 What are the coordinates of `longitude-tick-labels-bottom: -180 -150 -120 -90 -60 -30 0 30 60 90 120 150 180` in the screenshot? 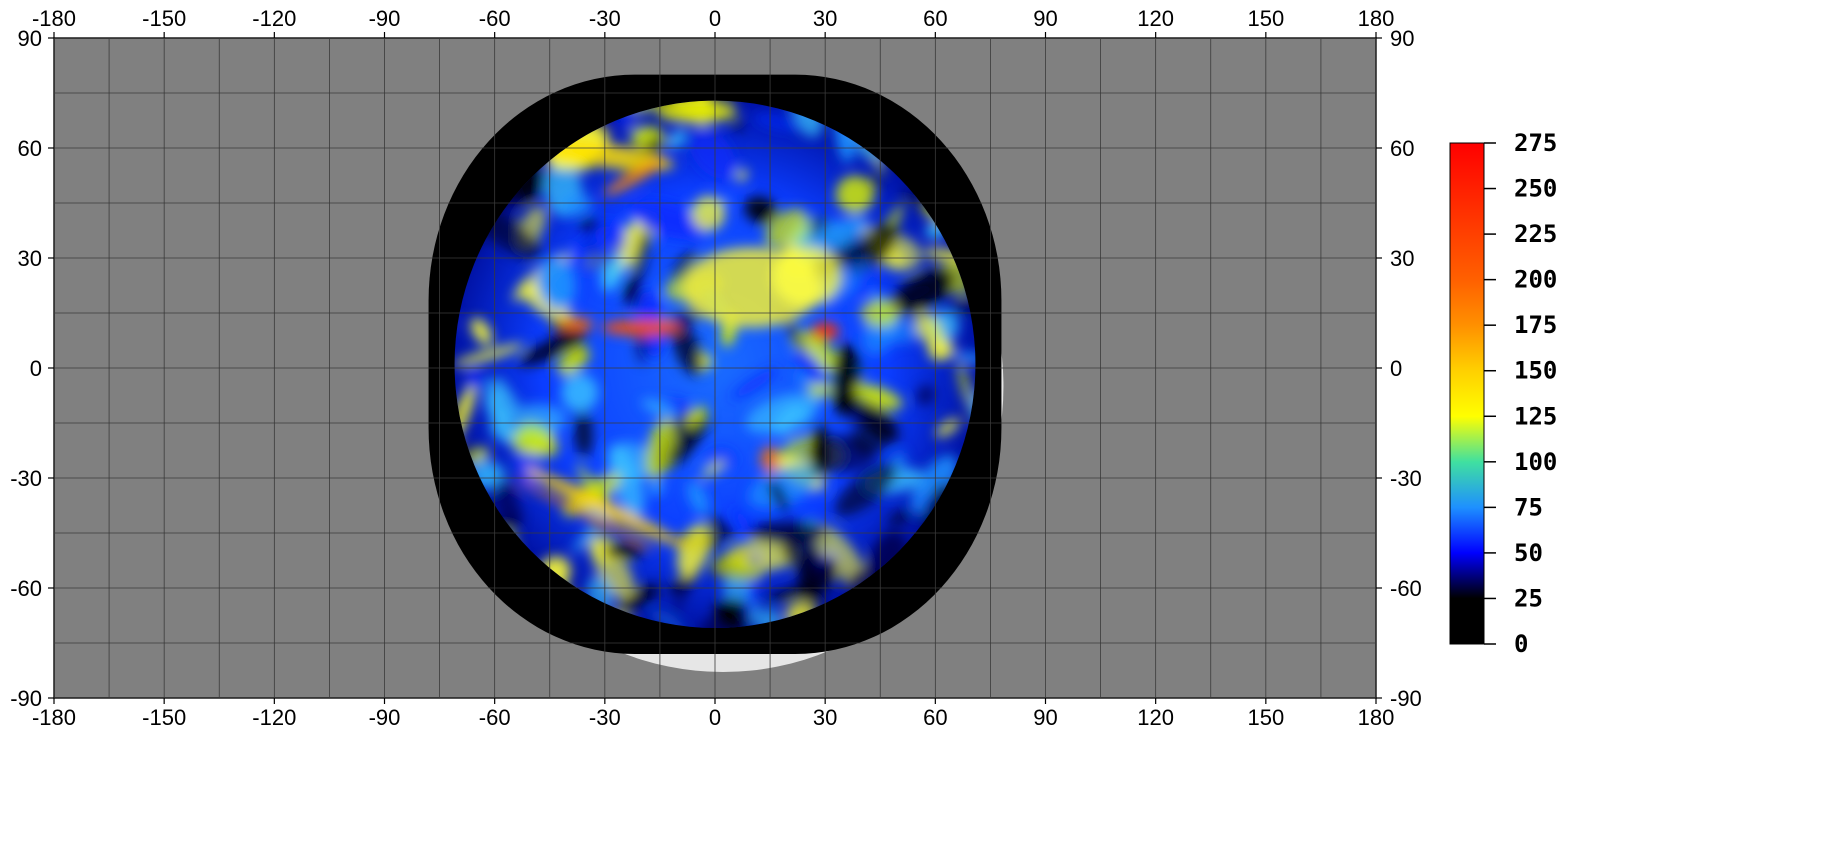 It's located at (713, 717).